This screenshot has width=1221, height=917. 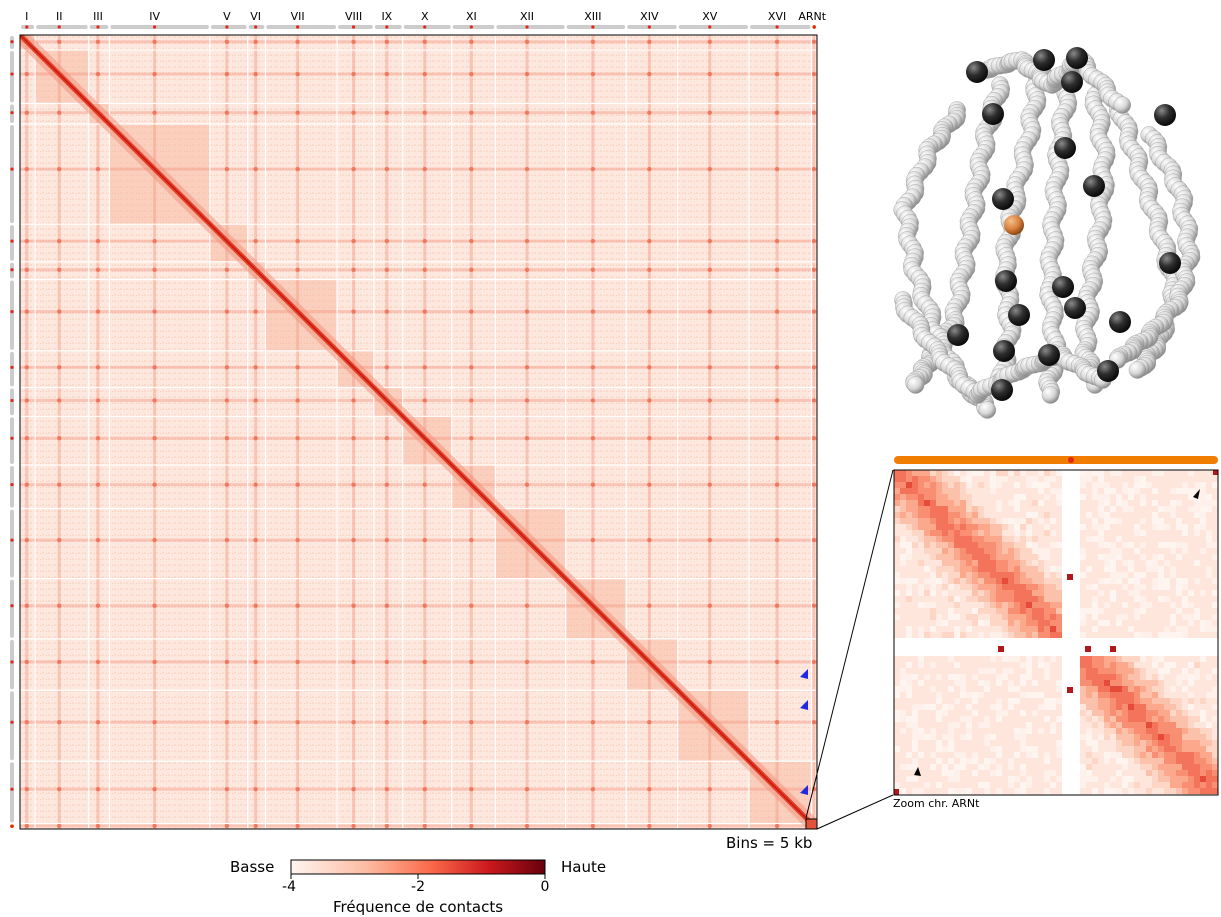 What do you see at coordinates (418, 789) in the screenshot?
I see `centromere-band-h` at bounding box center [418, 789].